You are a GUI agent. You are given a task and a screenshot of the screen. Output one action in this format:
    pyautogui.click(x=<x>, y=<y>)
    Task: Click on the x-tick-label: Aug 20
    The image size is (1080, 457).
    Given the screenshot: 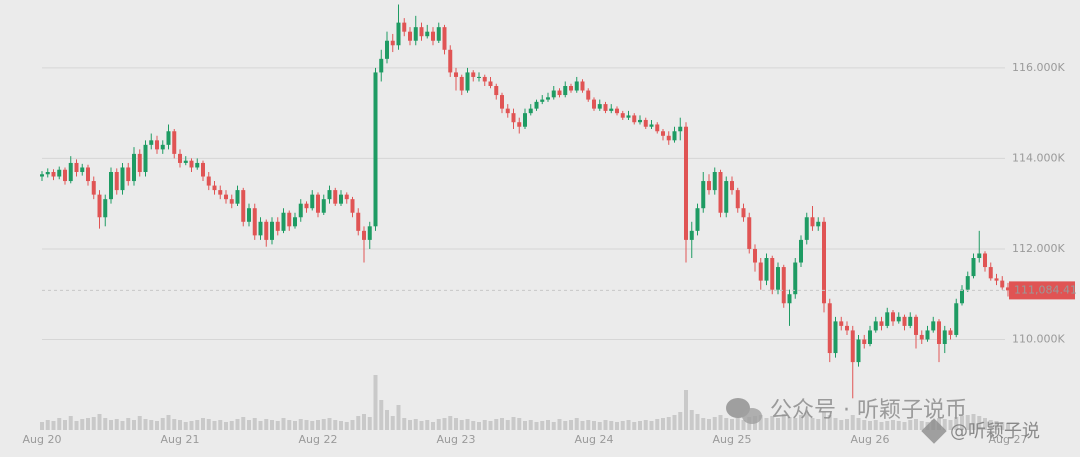 What is the action you would take?
    pyautogui.click(x=42, y=439)
    